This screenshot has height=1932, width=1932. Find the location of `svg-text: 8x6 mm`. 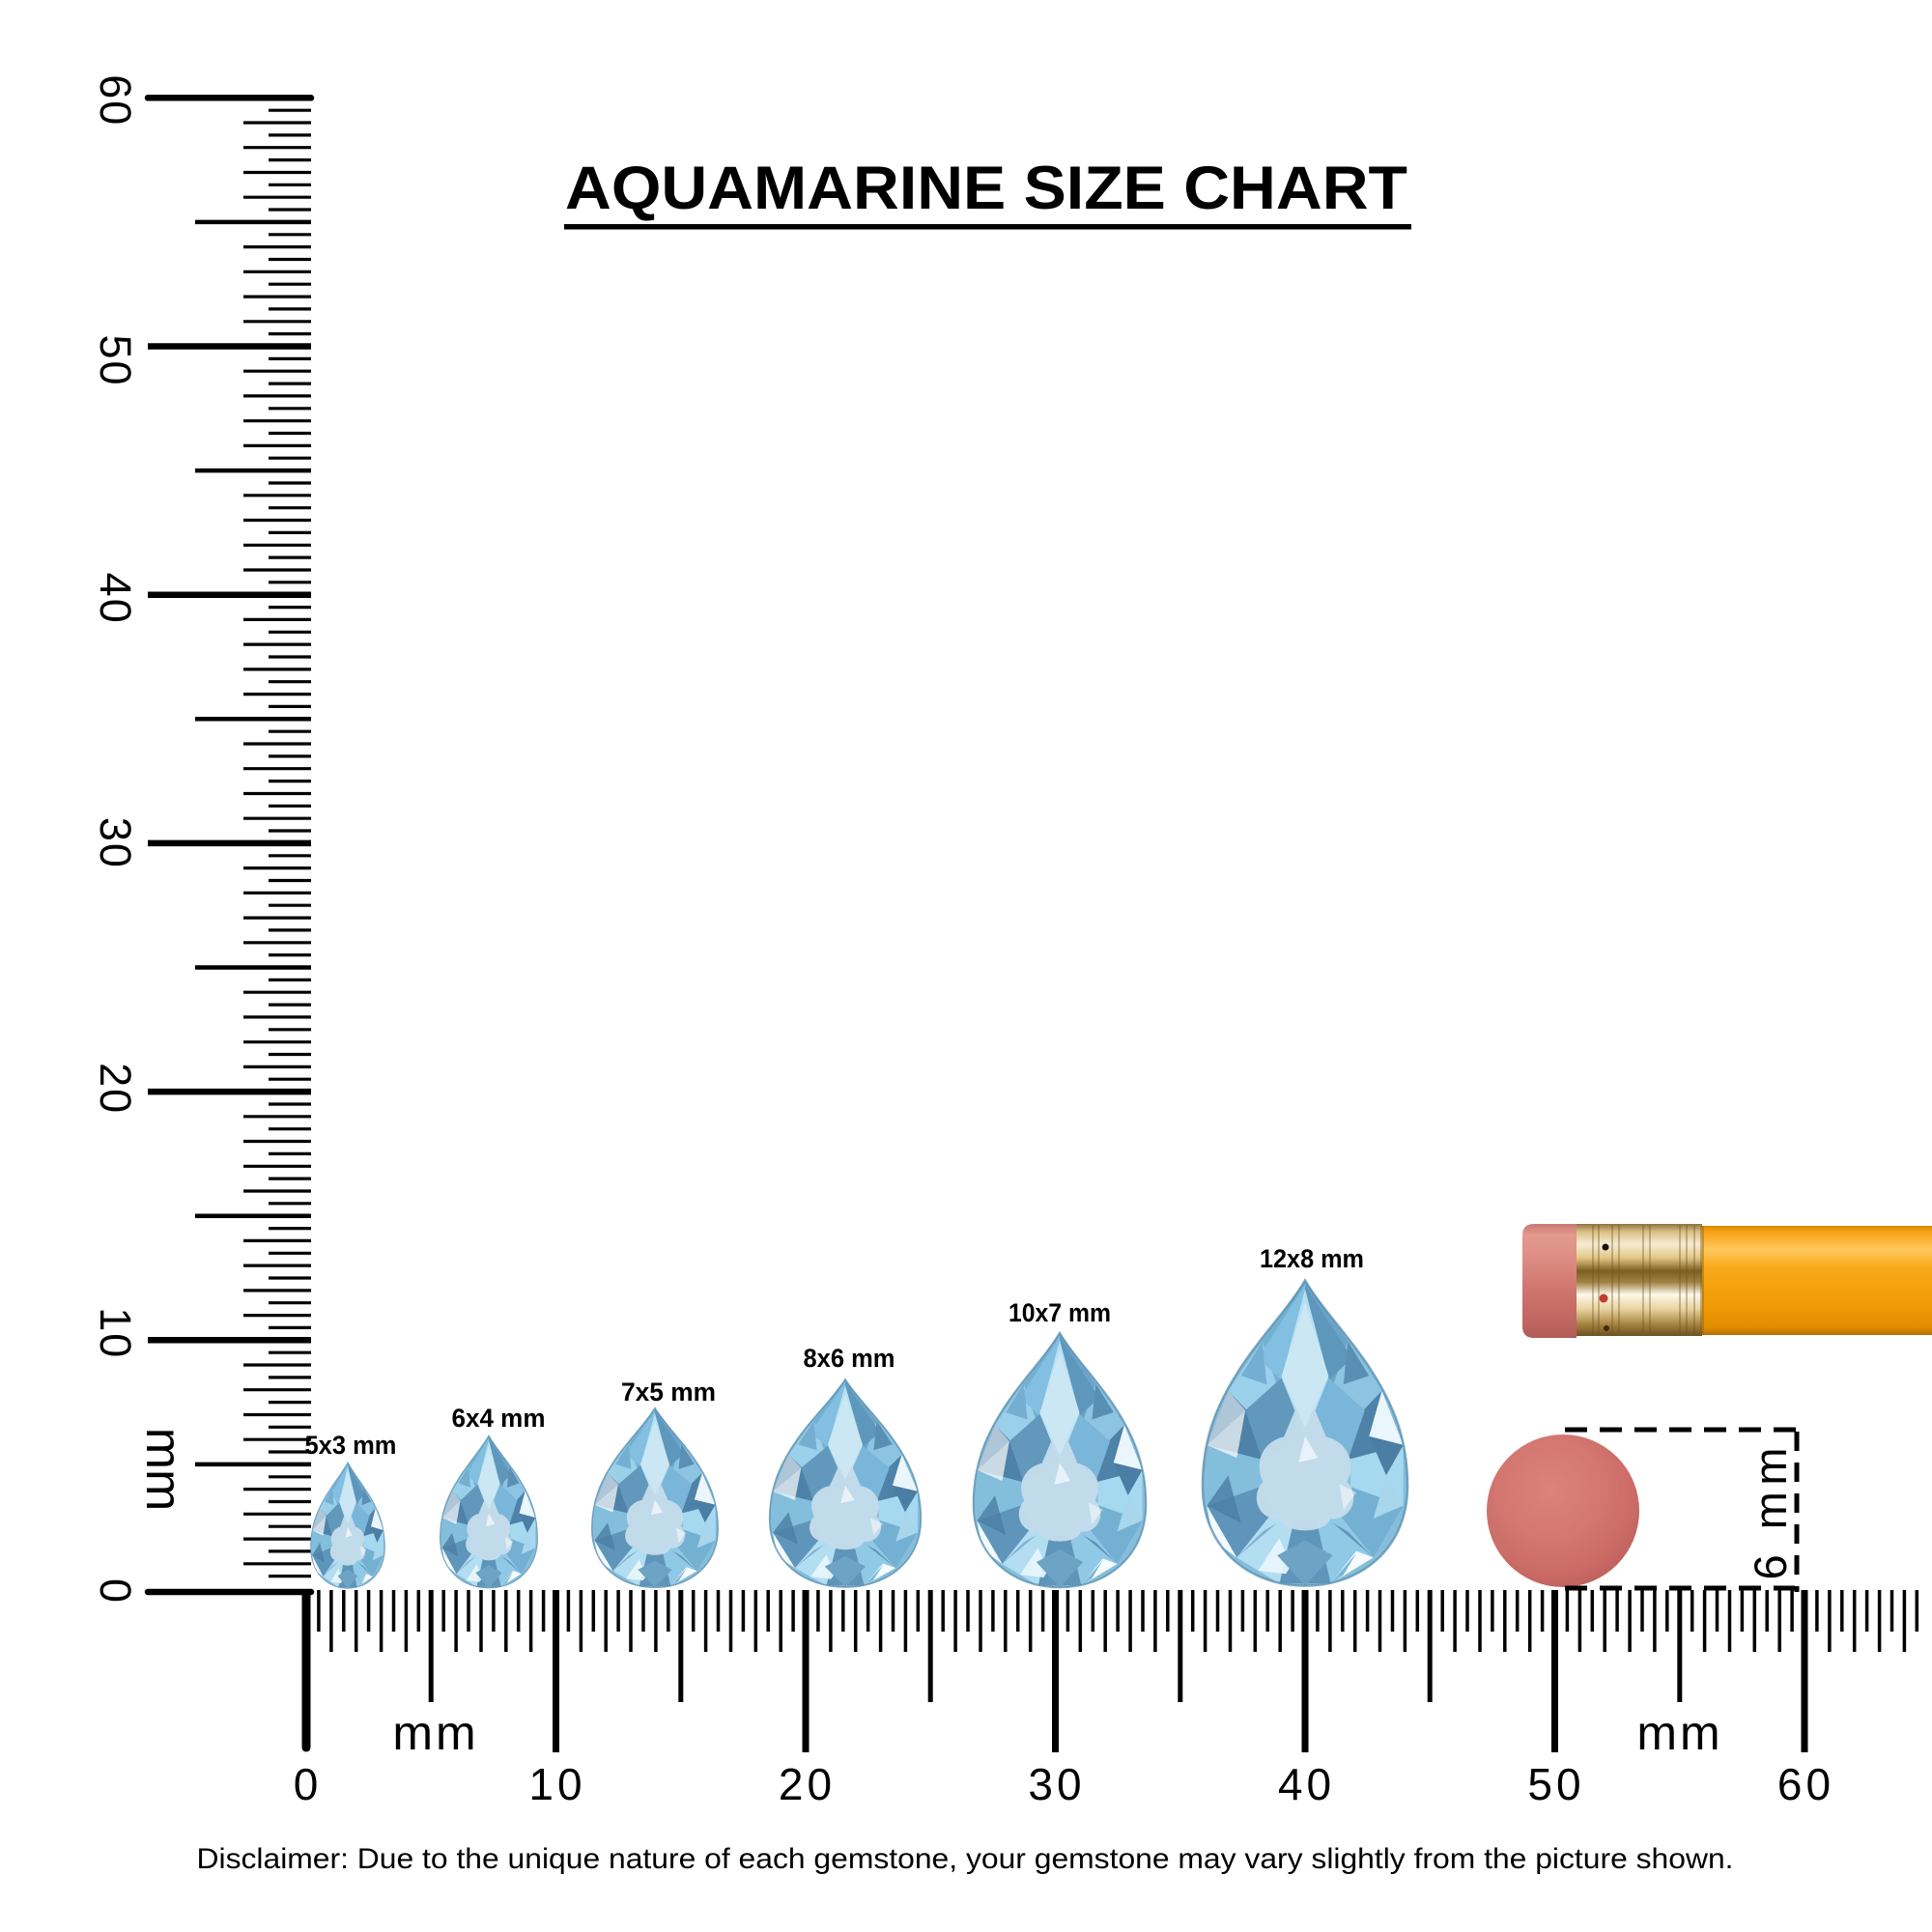

svg-text: 8x6 mm is located at coordinates (849, 1358).